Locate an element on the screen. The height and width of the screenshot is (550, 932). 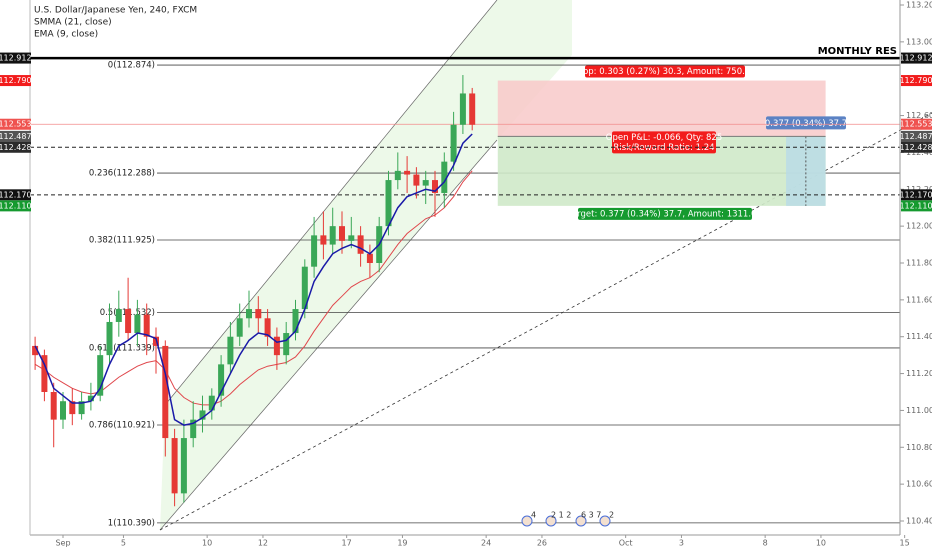
y-tick-label: 112.200 is located at coordinates (919, 189).